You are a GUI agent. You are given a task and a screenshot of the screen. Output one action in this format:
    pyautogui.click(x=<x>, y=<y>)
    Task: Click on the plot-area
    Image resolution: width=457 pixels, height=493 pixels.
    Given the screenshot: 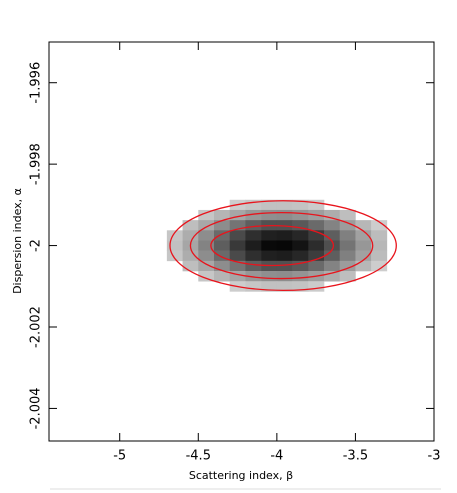 What is the action you would take?
    pyautogui.click(x=281, y=245)
    